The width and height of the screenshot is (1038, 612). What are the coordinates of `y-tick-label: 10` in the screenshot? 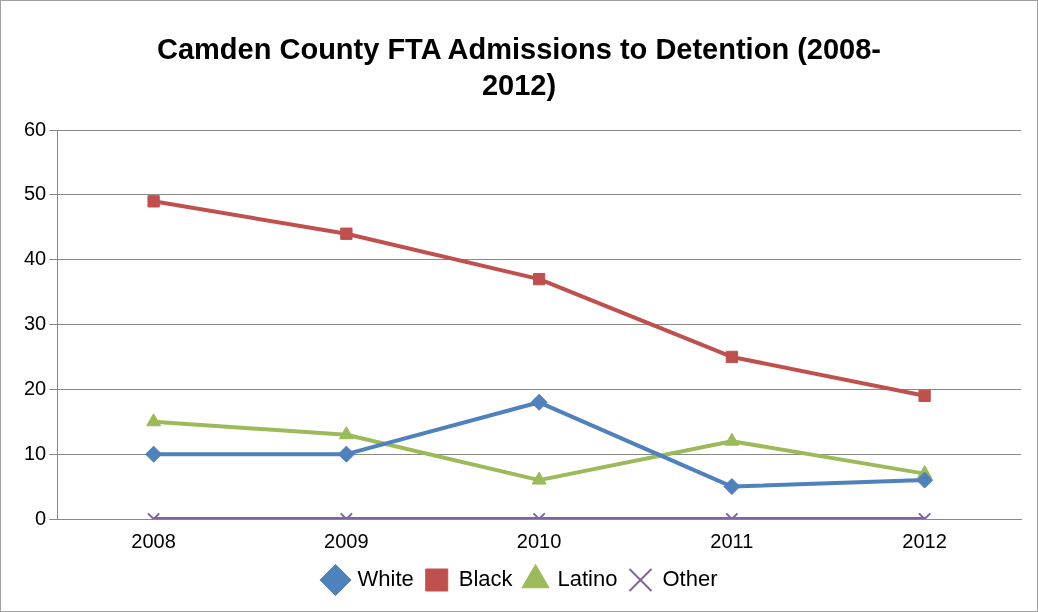 It's located at (35, 452).